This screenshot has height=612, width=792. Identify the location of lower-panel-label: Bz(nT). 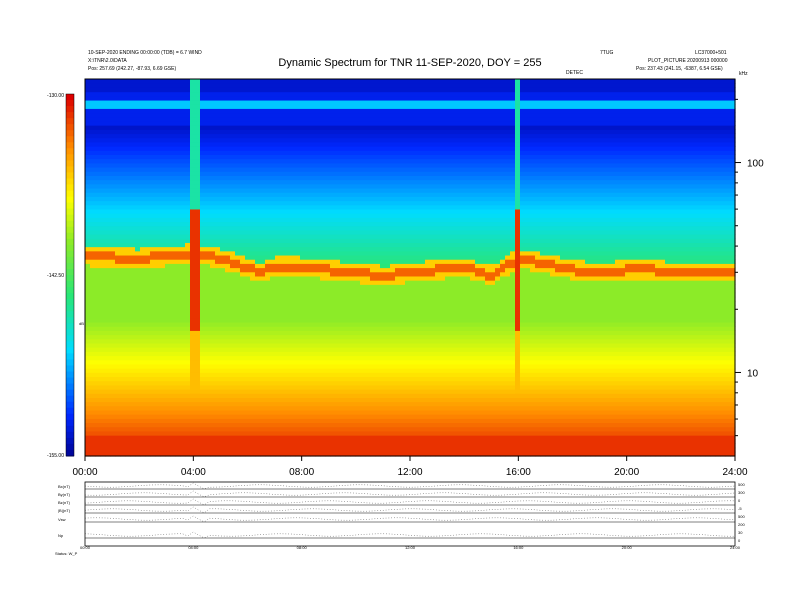
(64, 502).